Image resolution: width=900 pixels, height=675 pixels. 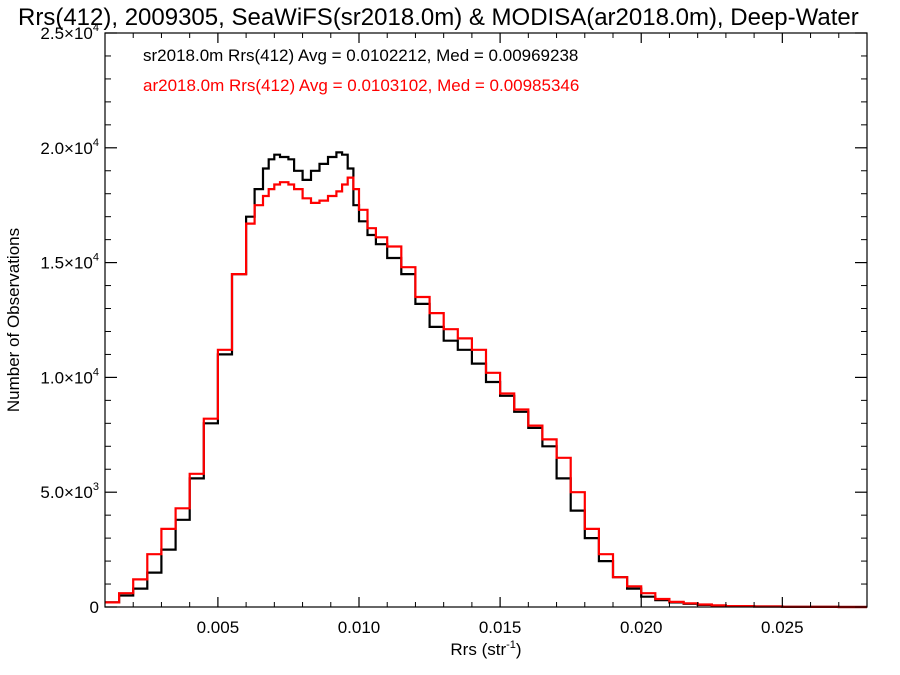 I want to click on x-axis-label-main: Rrs (str, so click(x=478, y=649).